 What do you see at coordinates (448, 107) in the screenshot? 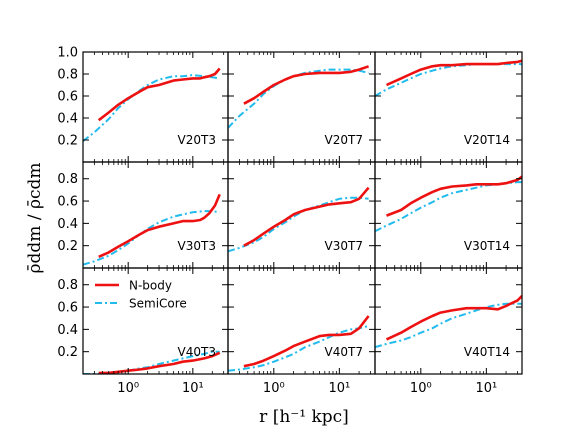
I see `panel-v20t14: V20T14` at bounding box center [448, 107].